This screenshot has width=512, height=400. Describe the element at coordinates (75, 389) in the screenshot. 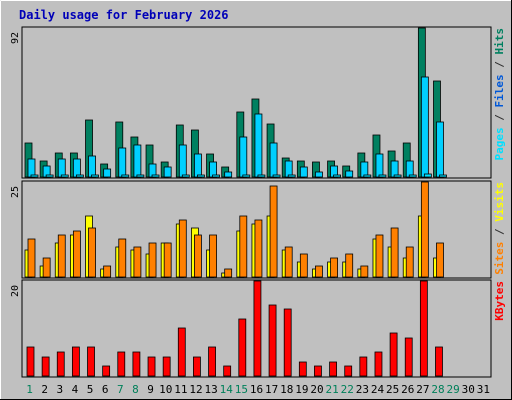

I see `x-tick-label-day-4: 4` at that location.